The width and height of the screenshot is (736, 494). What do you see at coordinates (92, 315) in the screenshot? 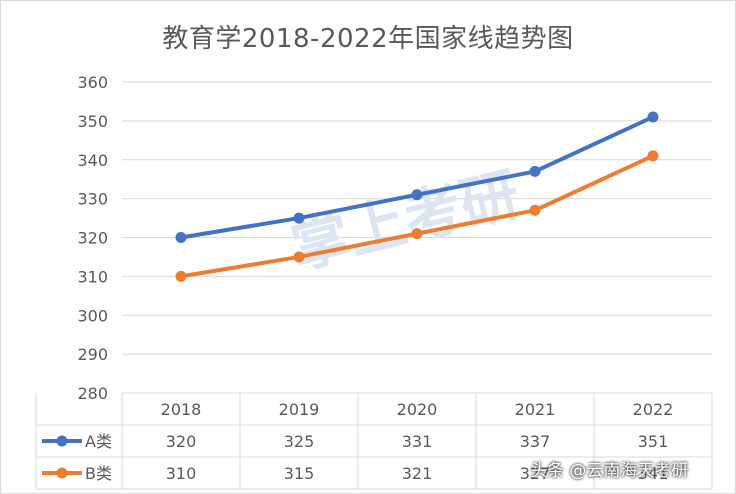
I see `y-tick-label: 300` at bounding box center [92, 315].